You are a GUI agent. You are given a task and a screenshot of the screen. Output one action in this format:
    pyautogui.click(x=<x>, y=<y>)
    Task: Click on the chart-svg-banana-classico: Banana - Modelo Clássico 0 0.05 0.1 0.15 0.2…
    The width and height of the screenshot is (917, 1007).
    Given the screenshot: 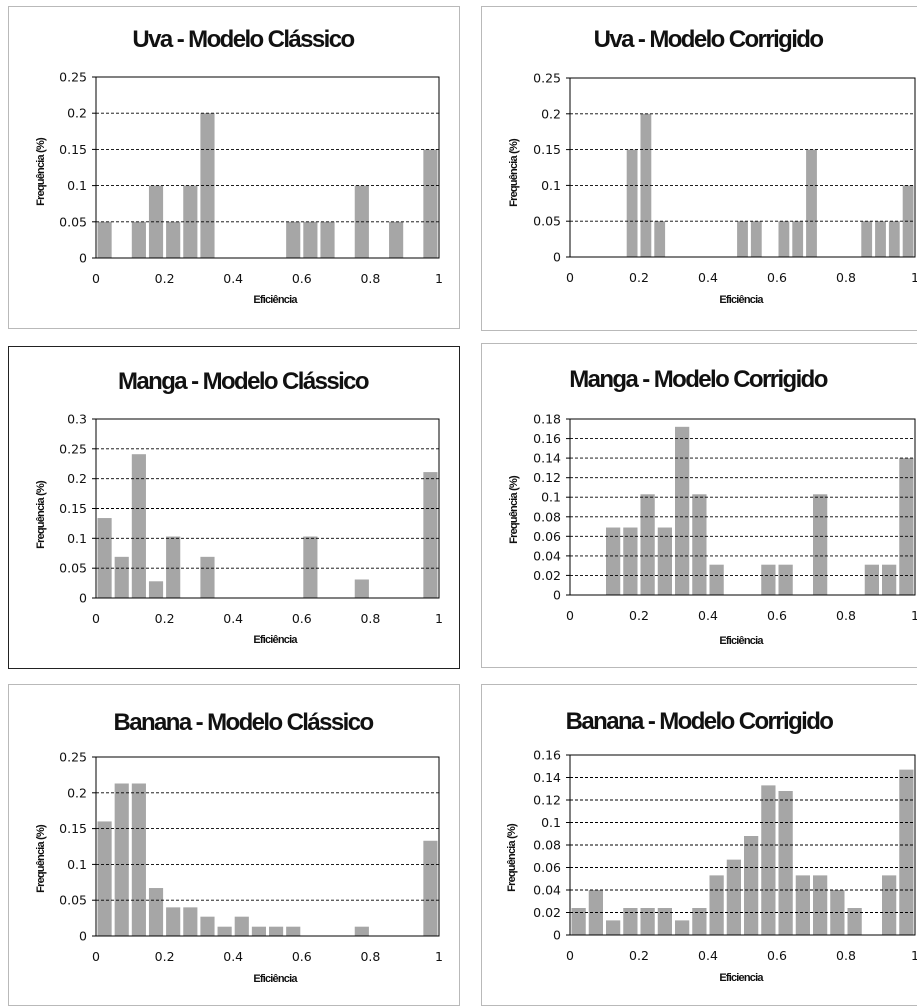 What is the action you would take?
    pyautogui.click(x=239, y=847)
    